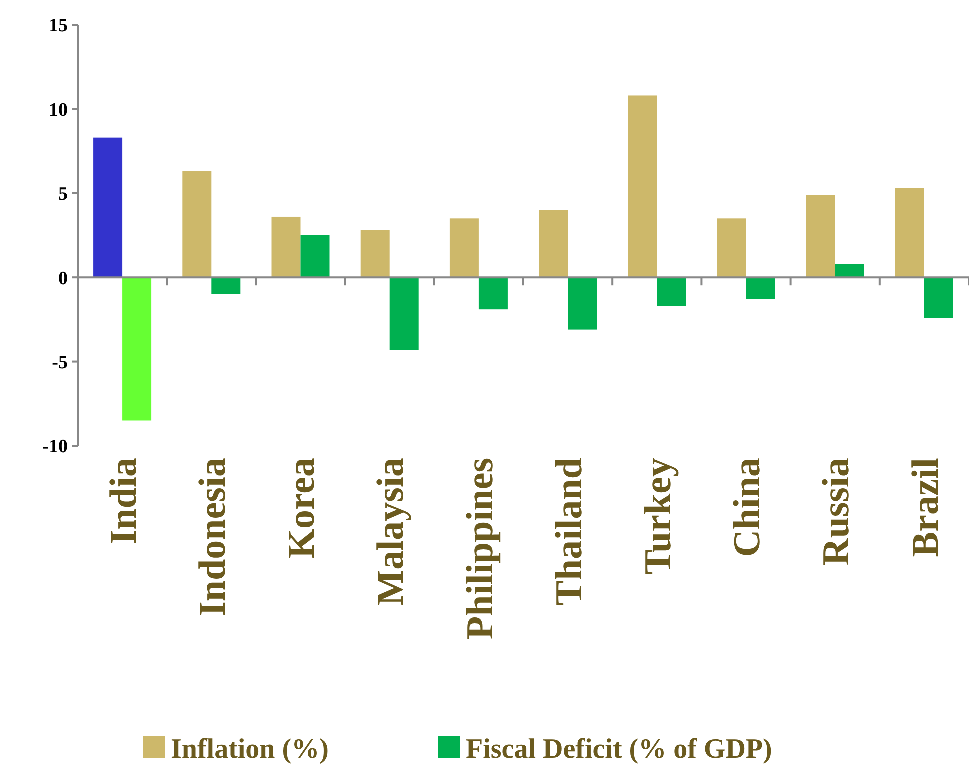 The width and height of the screenshot is (969, 770). I want to click on x-tick-label: Turkey, so click(658, 516).